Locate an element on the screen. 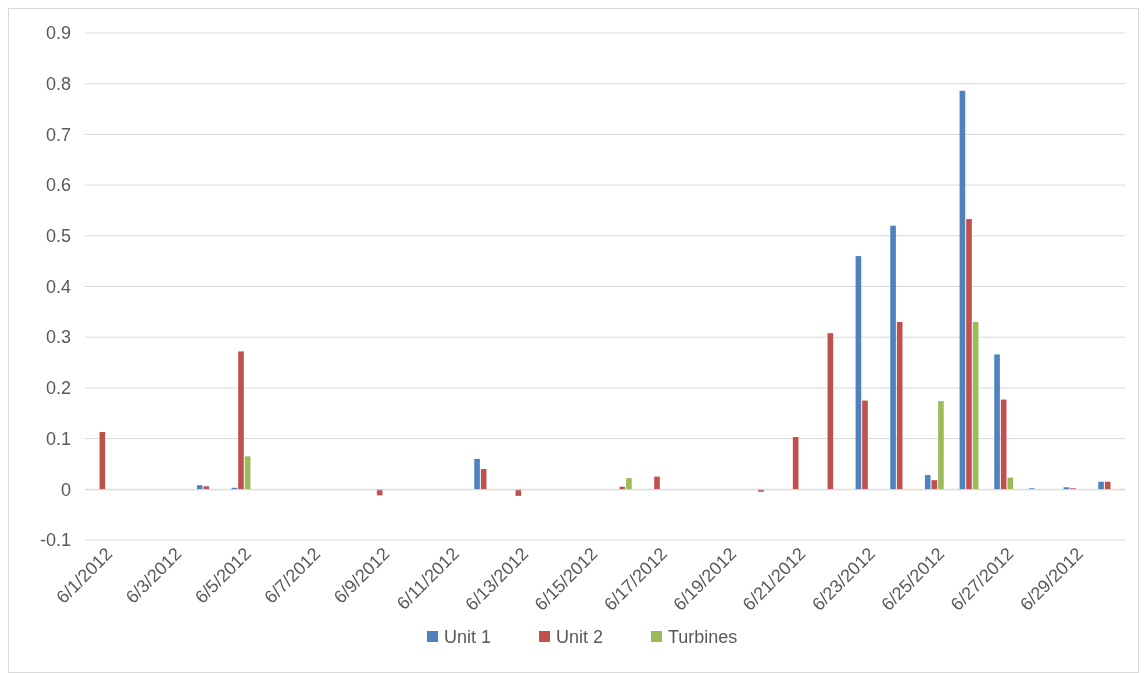  legend-label: Unit 2 is located at coordinates (580, 637).